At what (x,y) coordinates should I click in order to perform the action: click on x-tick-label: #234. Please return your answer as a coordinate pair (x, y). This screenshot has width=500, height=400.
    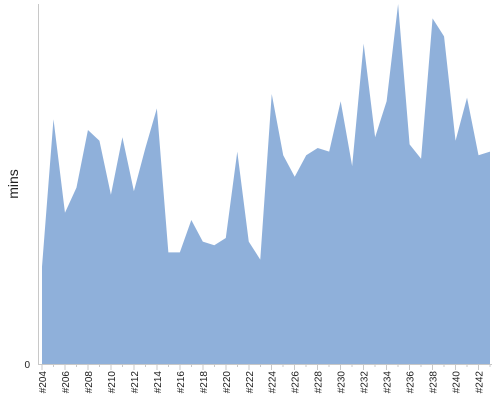
    Looking at the image, I should click on (388, 382).